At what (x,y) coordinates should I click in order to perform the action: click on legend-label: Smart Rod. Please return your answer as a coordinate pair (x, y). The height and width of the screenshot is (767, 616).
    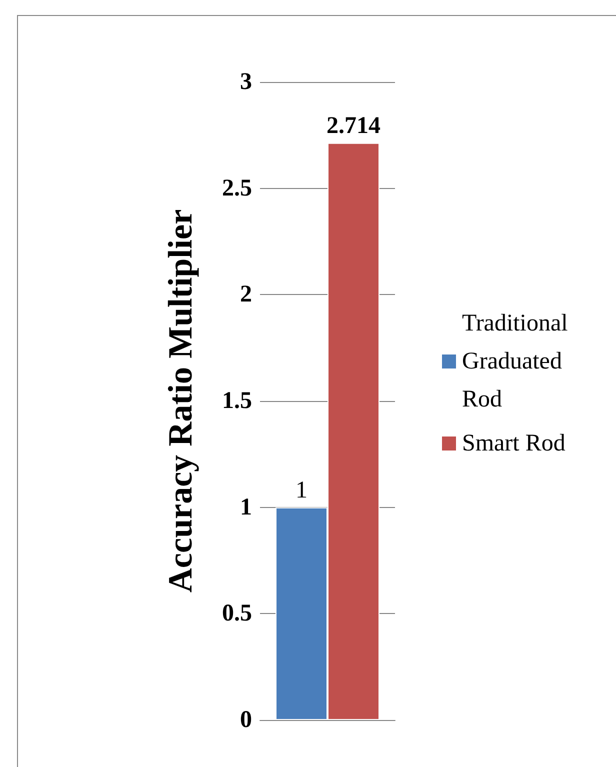
    Looking at the image, I should click on (514, 443).